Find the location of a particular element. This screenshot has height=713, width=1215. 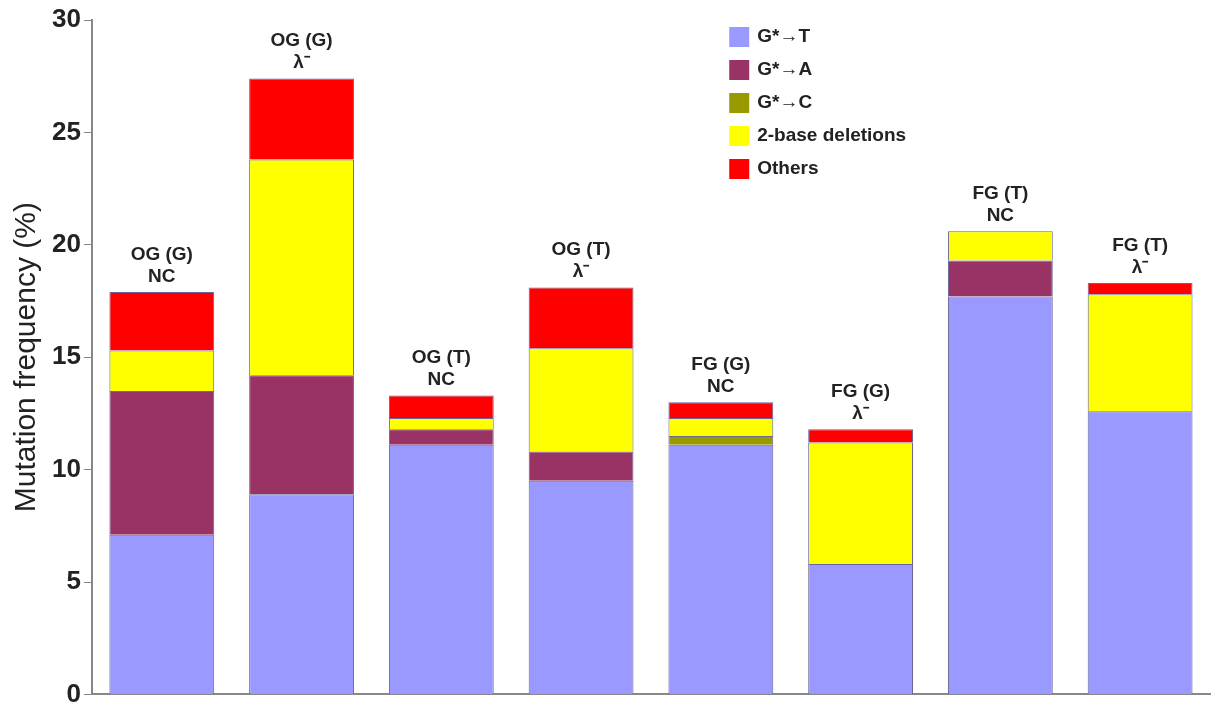

y-tick-label: 30 is located at coordinates (66, 18).